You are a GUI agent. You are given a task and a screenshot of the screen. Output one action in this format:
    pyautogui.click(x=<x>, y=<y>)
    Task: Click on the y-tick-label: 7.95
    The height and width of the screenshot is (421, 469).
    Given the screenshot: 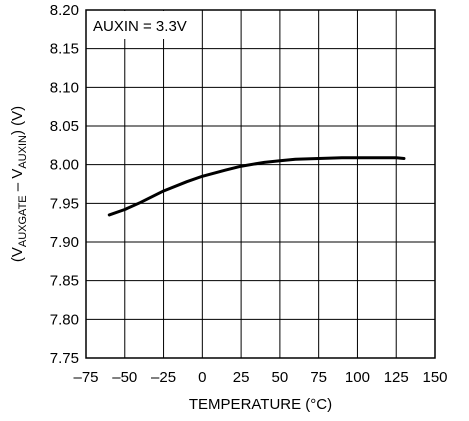 What is the action you would take?
    pyautogui.click(x=64, y=203)
    